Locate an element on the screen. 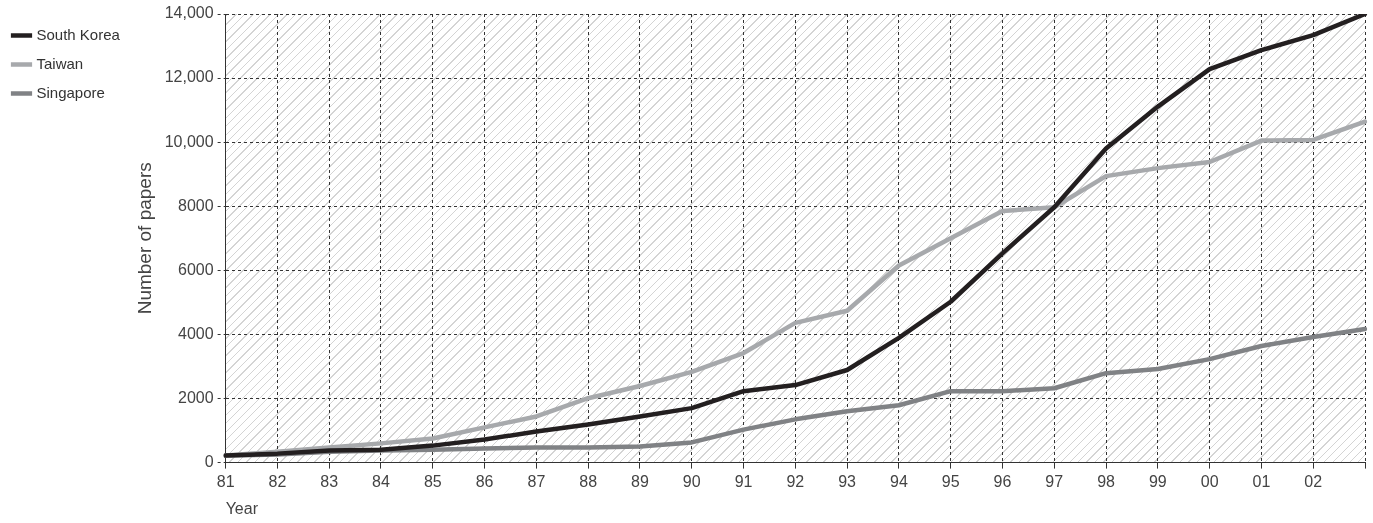 This screenshot has width=1373, height=523. x-tick-label: 88 is located at coordinates (588, 481).